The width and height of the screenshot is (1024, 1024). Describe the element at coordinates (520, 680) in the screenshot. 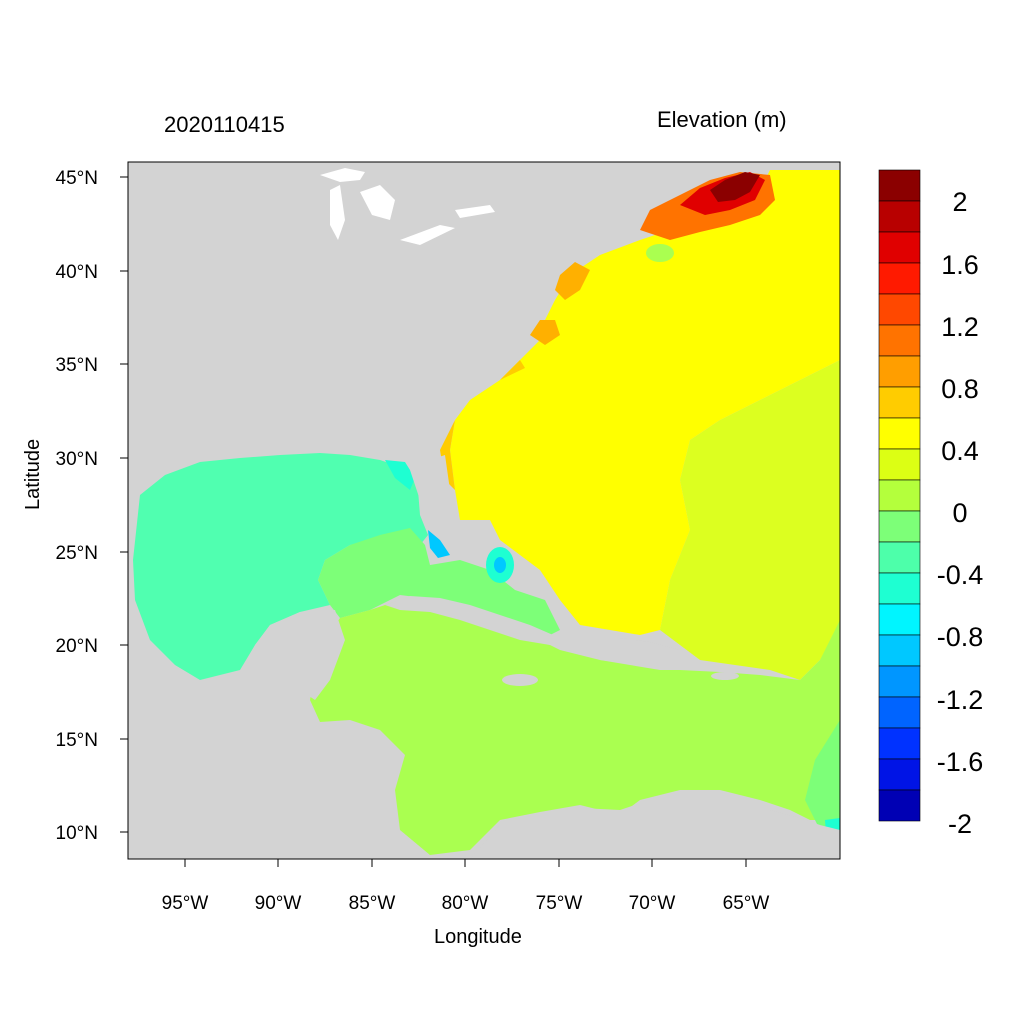

I see `jamaica-land` at that location.